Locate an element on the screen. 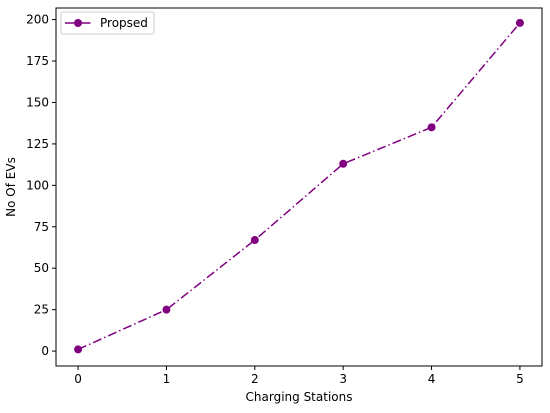 The image size is (550, 413). legend-box is located at coordinates (107, 23).